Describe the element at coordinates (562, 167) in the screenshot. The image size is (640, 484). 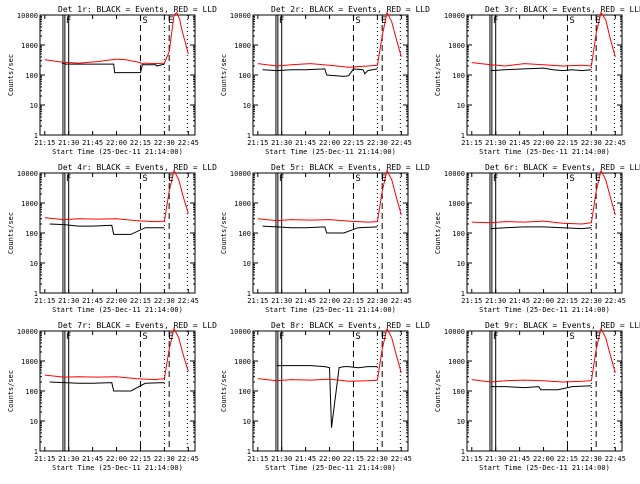
I see `plot-title: Det 6r: BLACK = Events, RED = LLD` at that location.